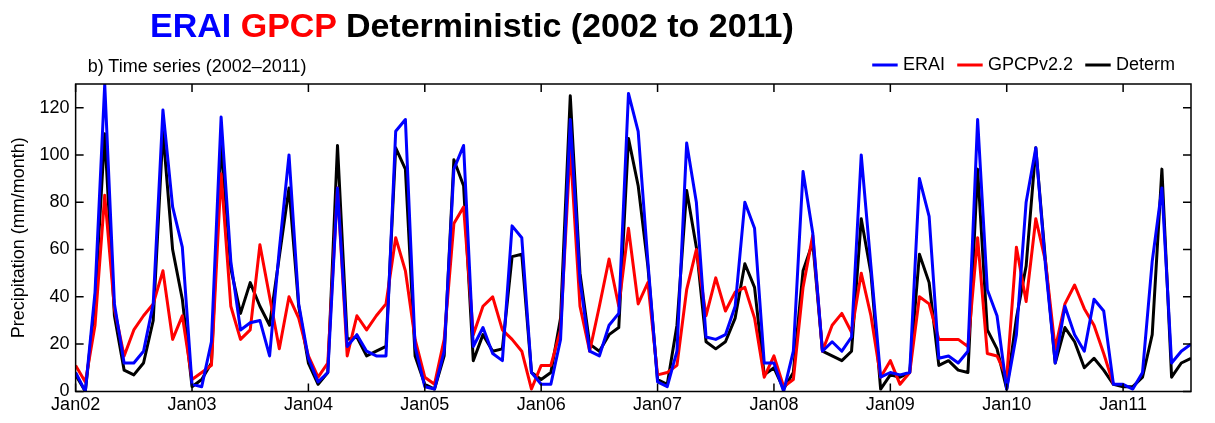  Describe the element at coordinates (1145, 63) in the screenshot. I see `legend-label: Determ` at that location.